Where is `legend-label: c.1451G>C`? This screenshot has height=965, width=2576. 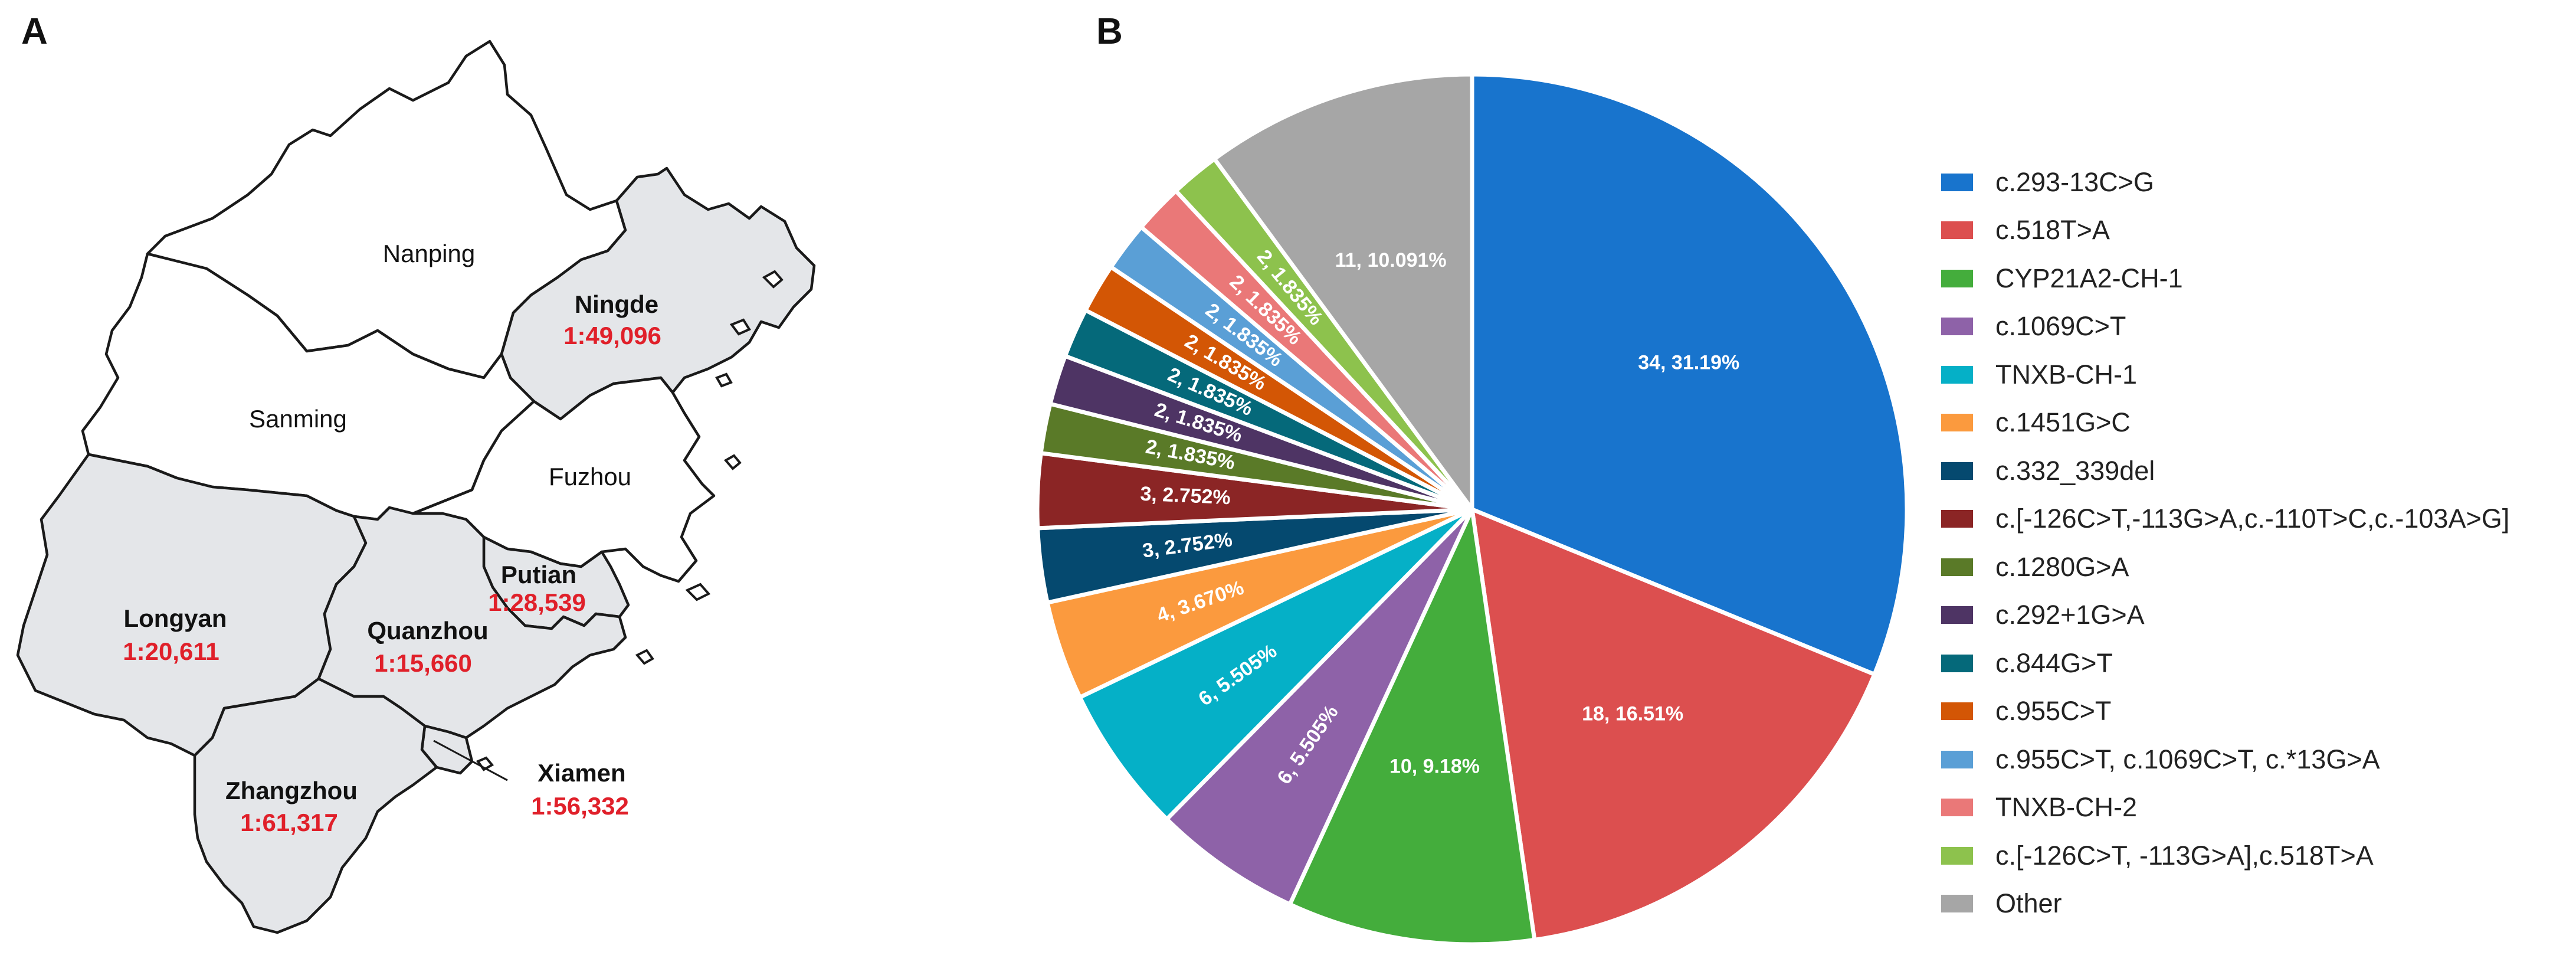
legend-label: c.1451G>C is located at coordinates (2063, 423).